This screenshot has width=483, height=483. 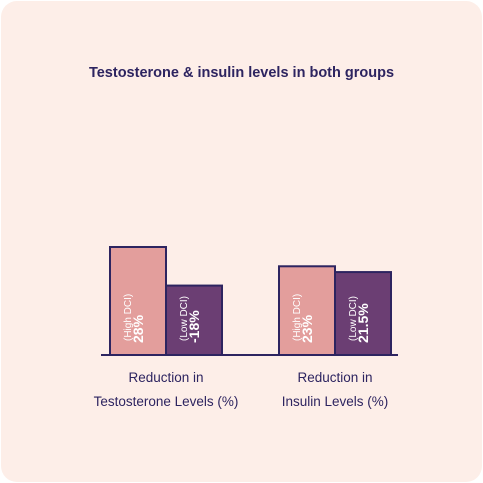 What do you see at coordinates (335, 401) in the screenshot?
I see `category-label-line: Insulin Levels (%)` at bounding box center [335, 401].